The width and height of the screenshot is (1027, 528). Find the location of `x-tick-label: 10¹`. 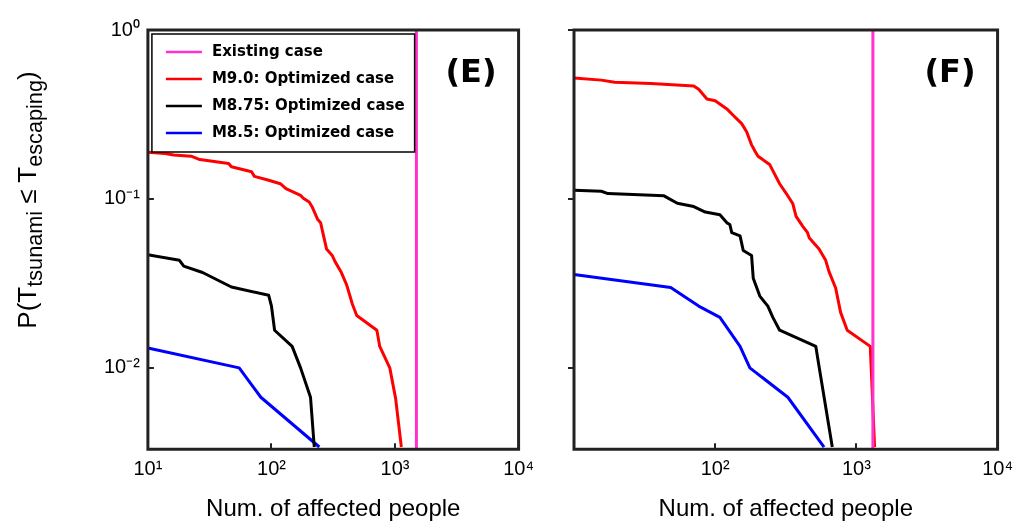

x-tick-label: 10¹ is located at coordinates (148, 467).